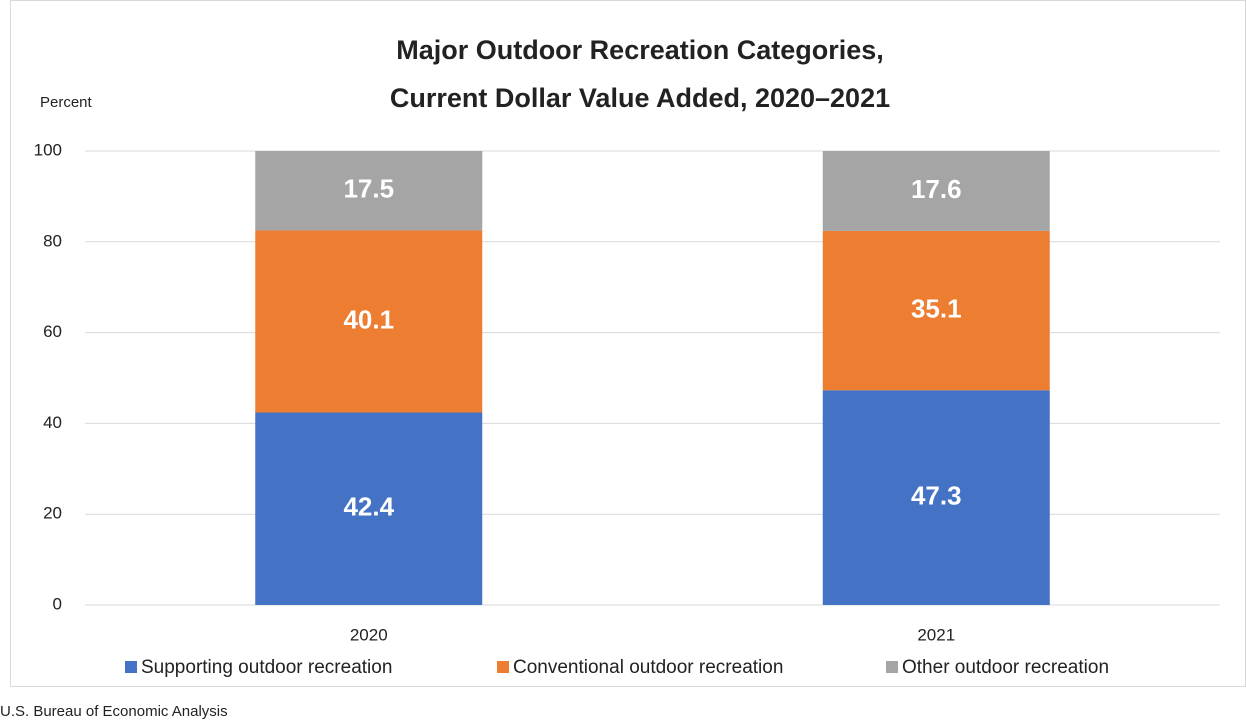  What do you see at coordinates (640, 50) in the screenshot?
I see `chart-title: Major Outdoor Recreation Categories,` at bounding box center [640, 50].